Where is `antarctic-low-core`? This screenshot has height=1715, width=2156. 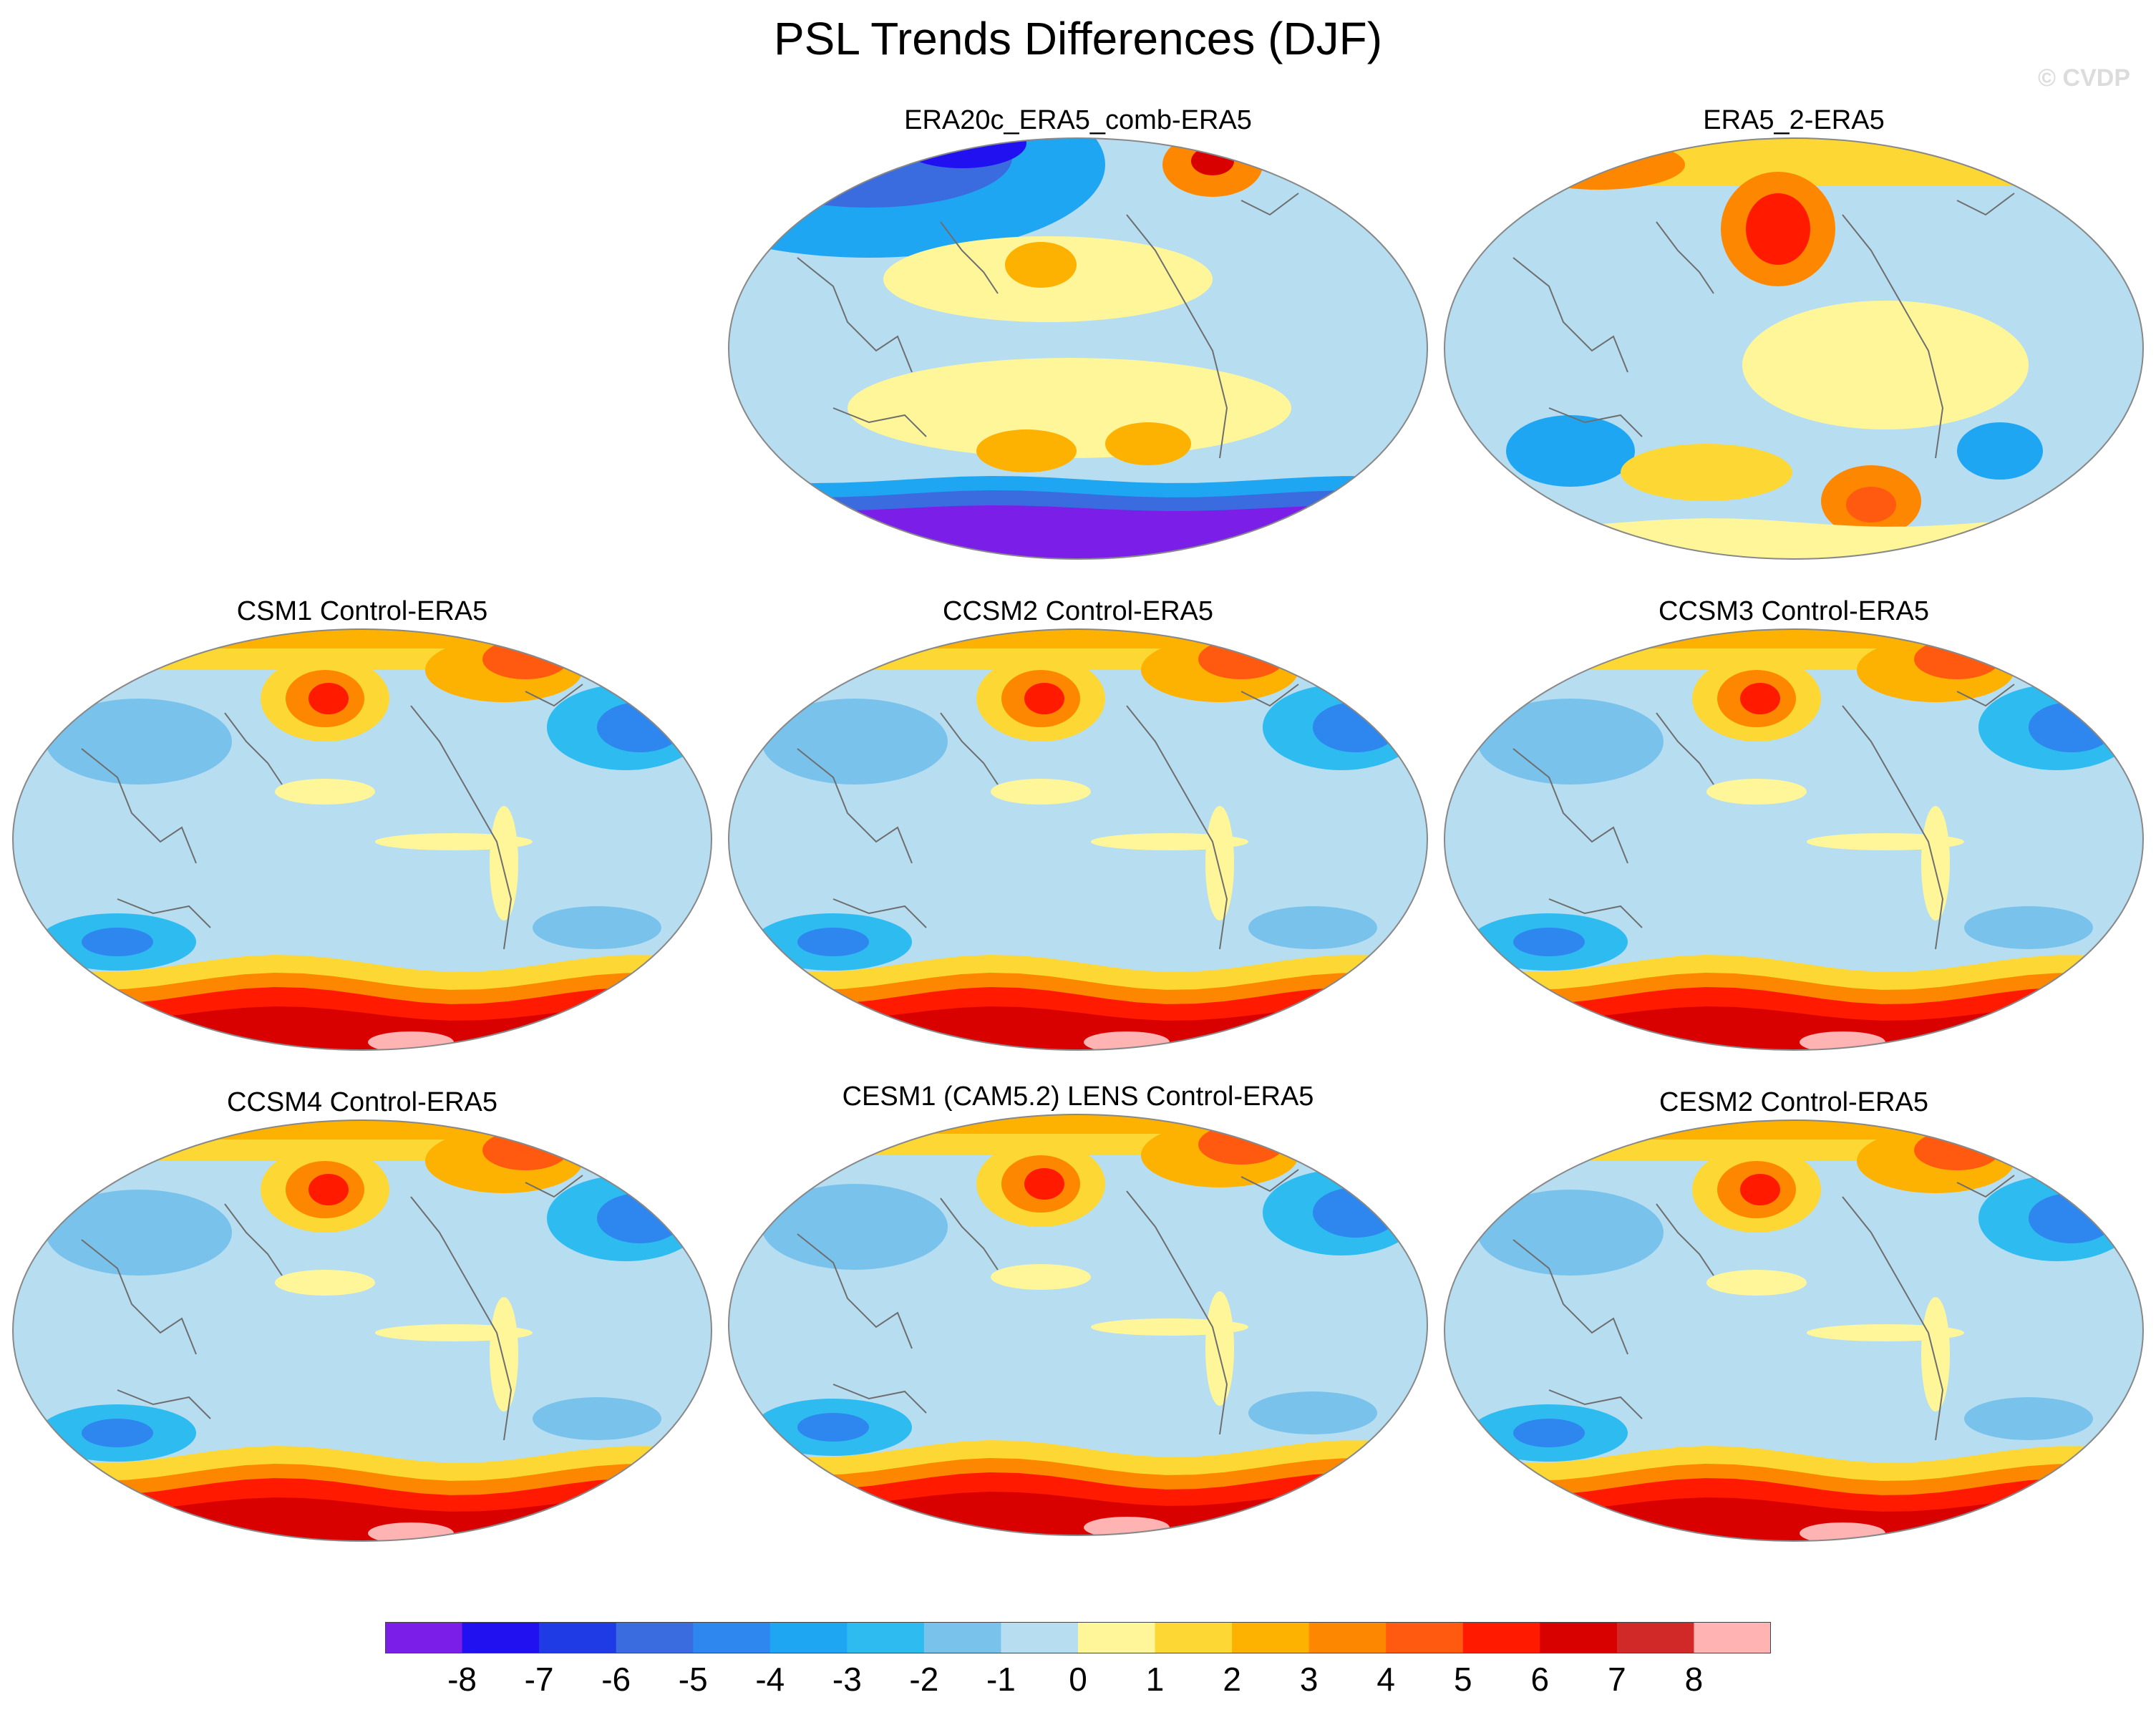 antarctic-low-core is located at coordinates (1078, 532).